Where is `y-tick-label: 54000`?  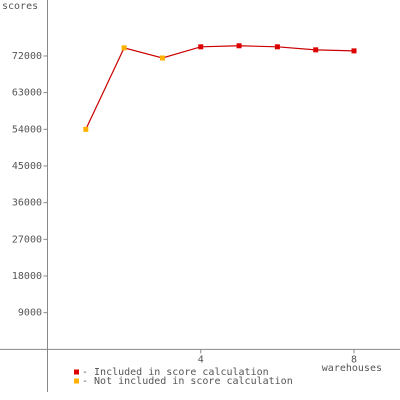
y-tick-label: 54000 is located at coordinates (27, 129).